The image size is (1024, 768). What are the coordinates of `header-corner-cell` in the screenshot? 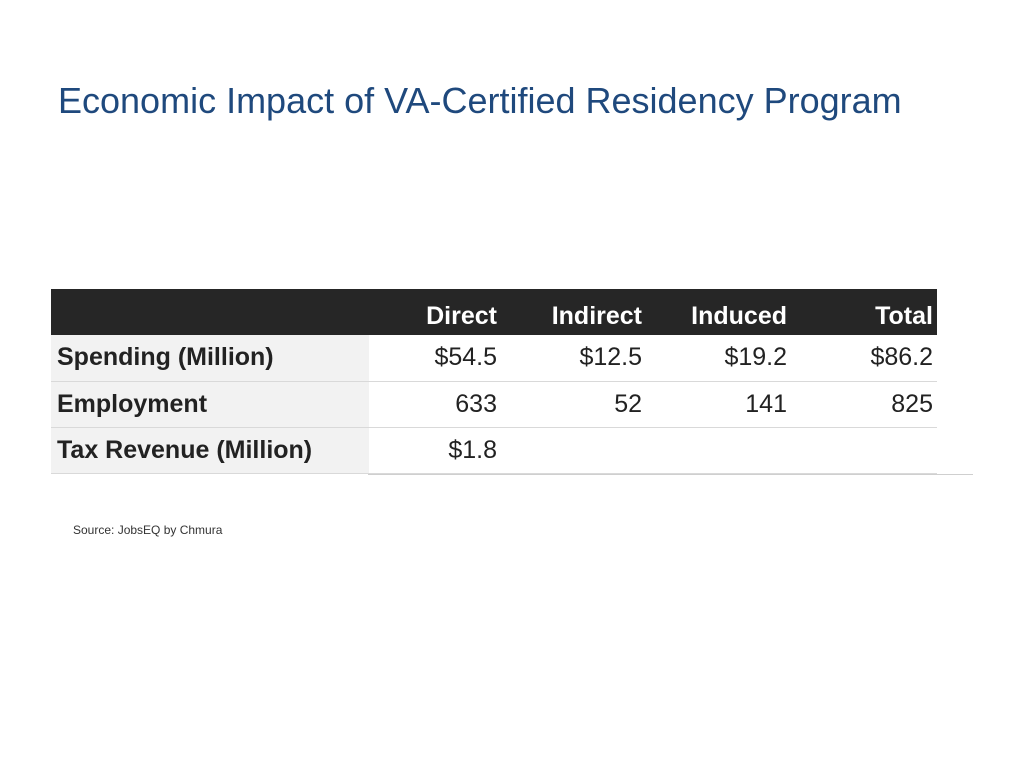 It's located at (210, 312).